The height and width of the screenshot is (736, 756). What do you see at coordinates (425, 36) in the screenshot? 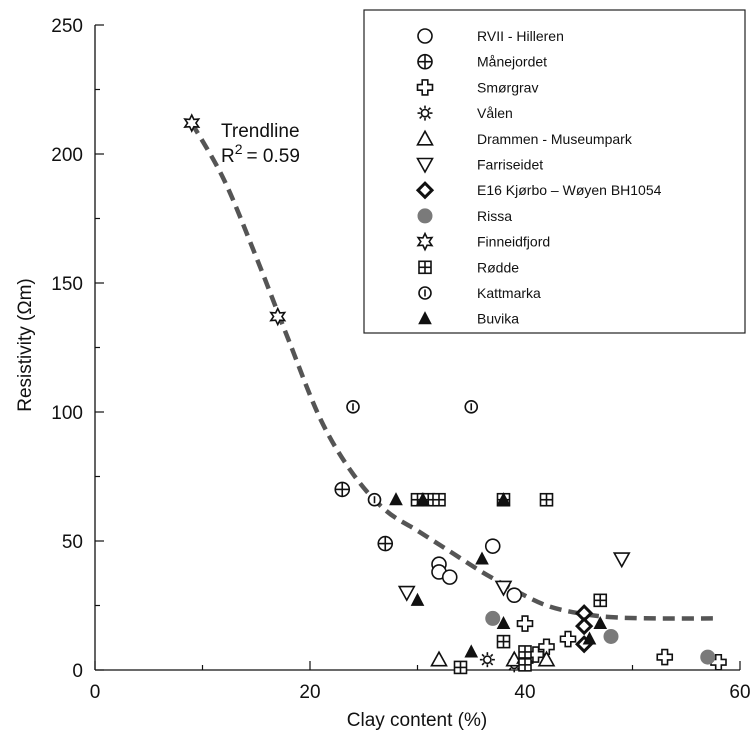
I see `legend-marker-circle` at bounding box center [425, 36].